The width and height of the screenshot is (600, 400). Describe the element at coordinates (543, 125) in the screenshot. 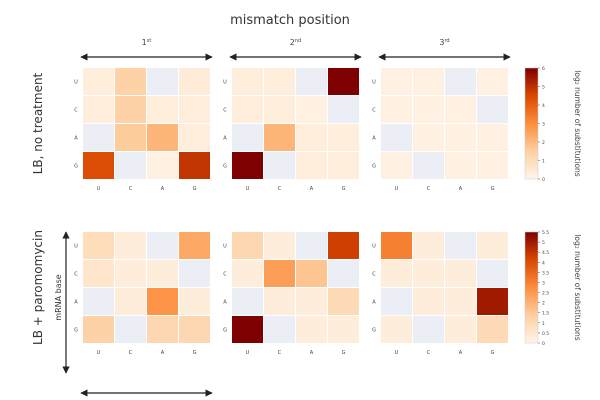

I see `colorbar-tick-label: 3` at that location.